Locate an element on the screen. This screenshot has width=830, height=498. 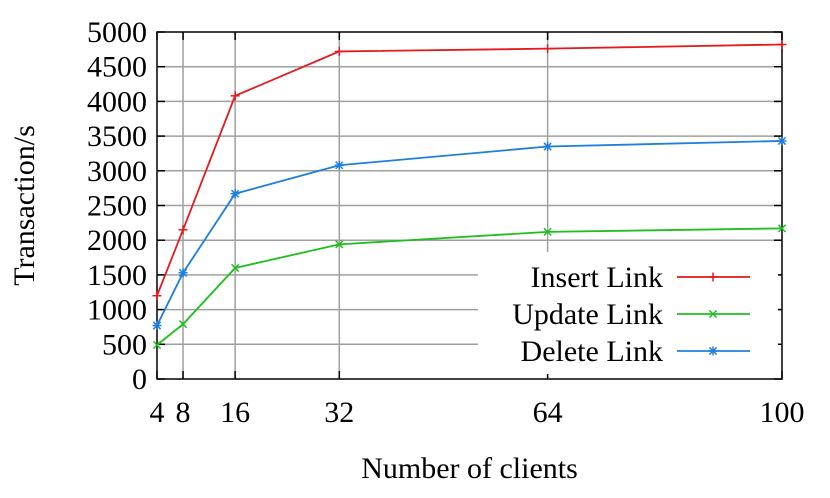
y-tick-label: 0 is located at coordinates (139, 379).